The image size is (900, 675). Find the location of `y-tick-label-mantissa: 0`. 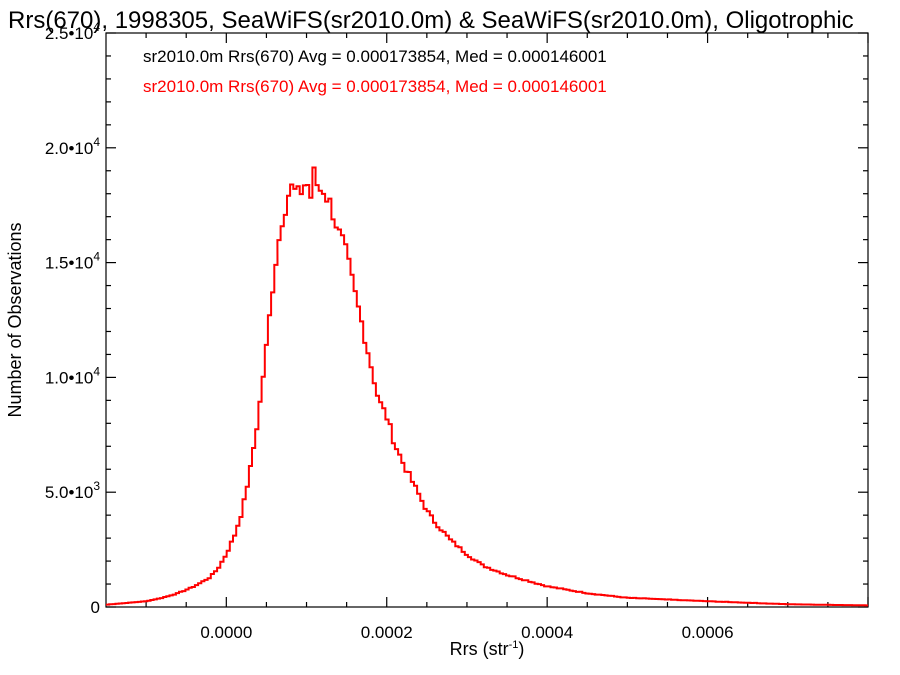

y-tick-label-mantissa: 0 is located at coordinates (95, 607).